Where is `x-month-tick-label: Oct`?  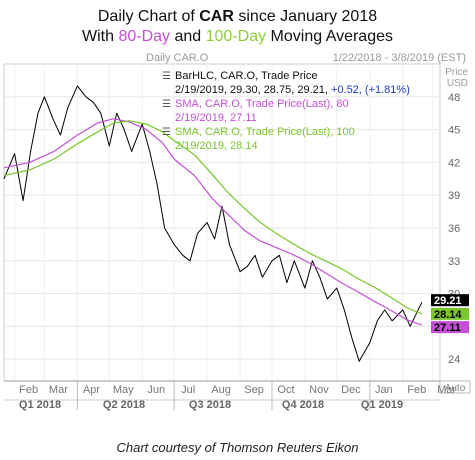 x-month-tick-label: Oct is located at coordinates (285, 390).